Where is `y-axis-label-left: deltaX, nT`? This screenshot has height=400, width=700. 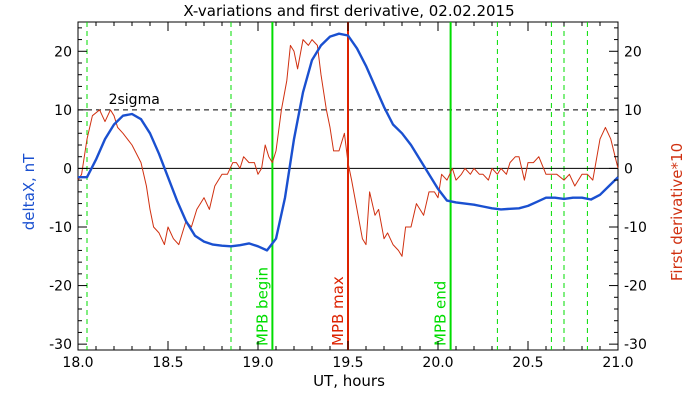 y-axis-label-left: deltaX, nT is located at coordinates (29, 191).